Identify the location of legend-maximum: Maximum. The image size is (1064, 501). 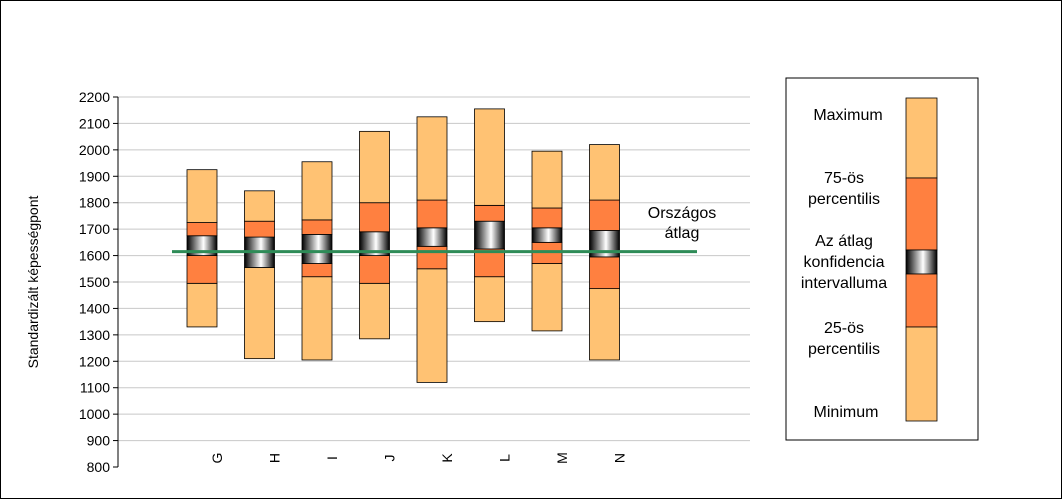
(847, 115).